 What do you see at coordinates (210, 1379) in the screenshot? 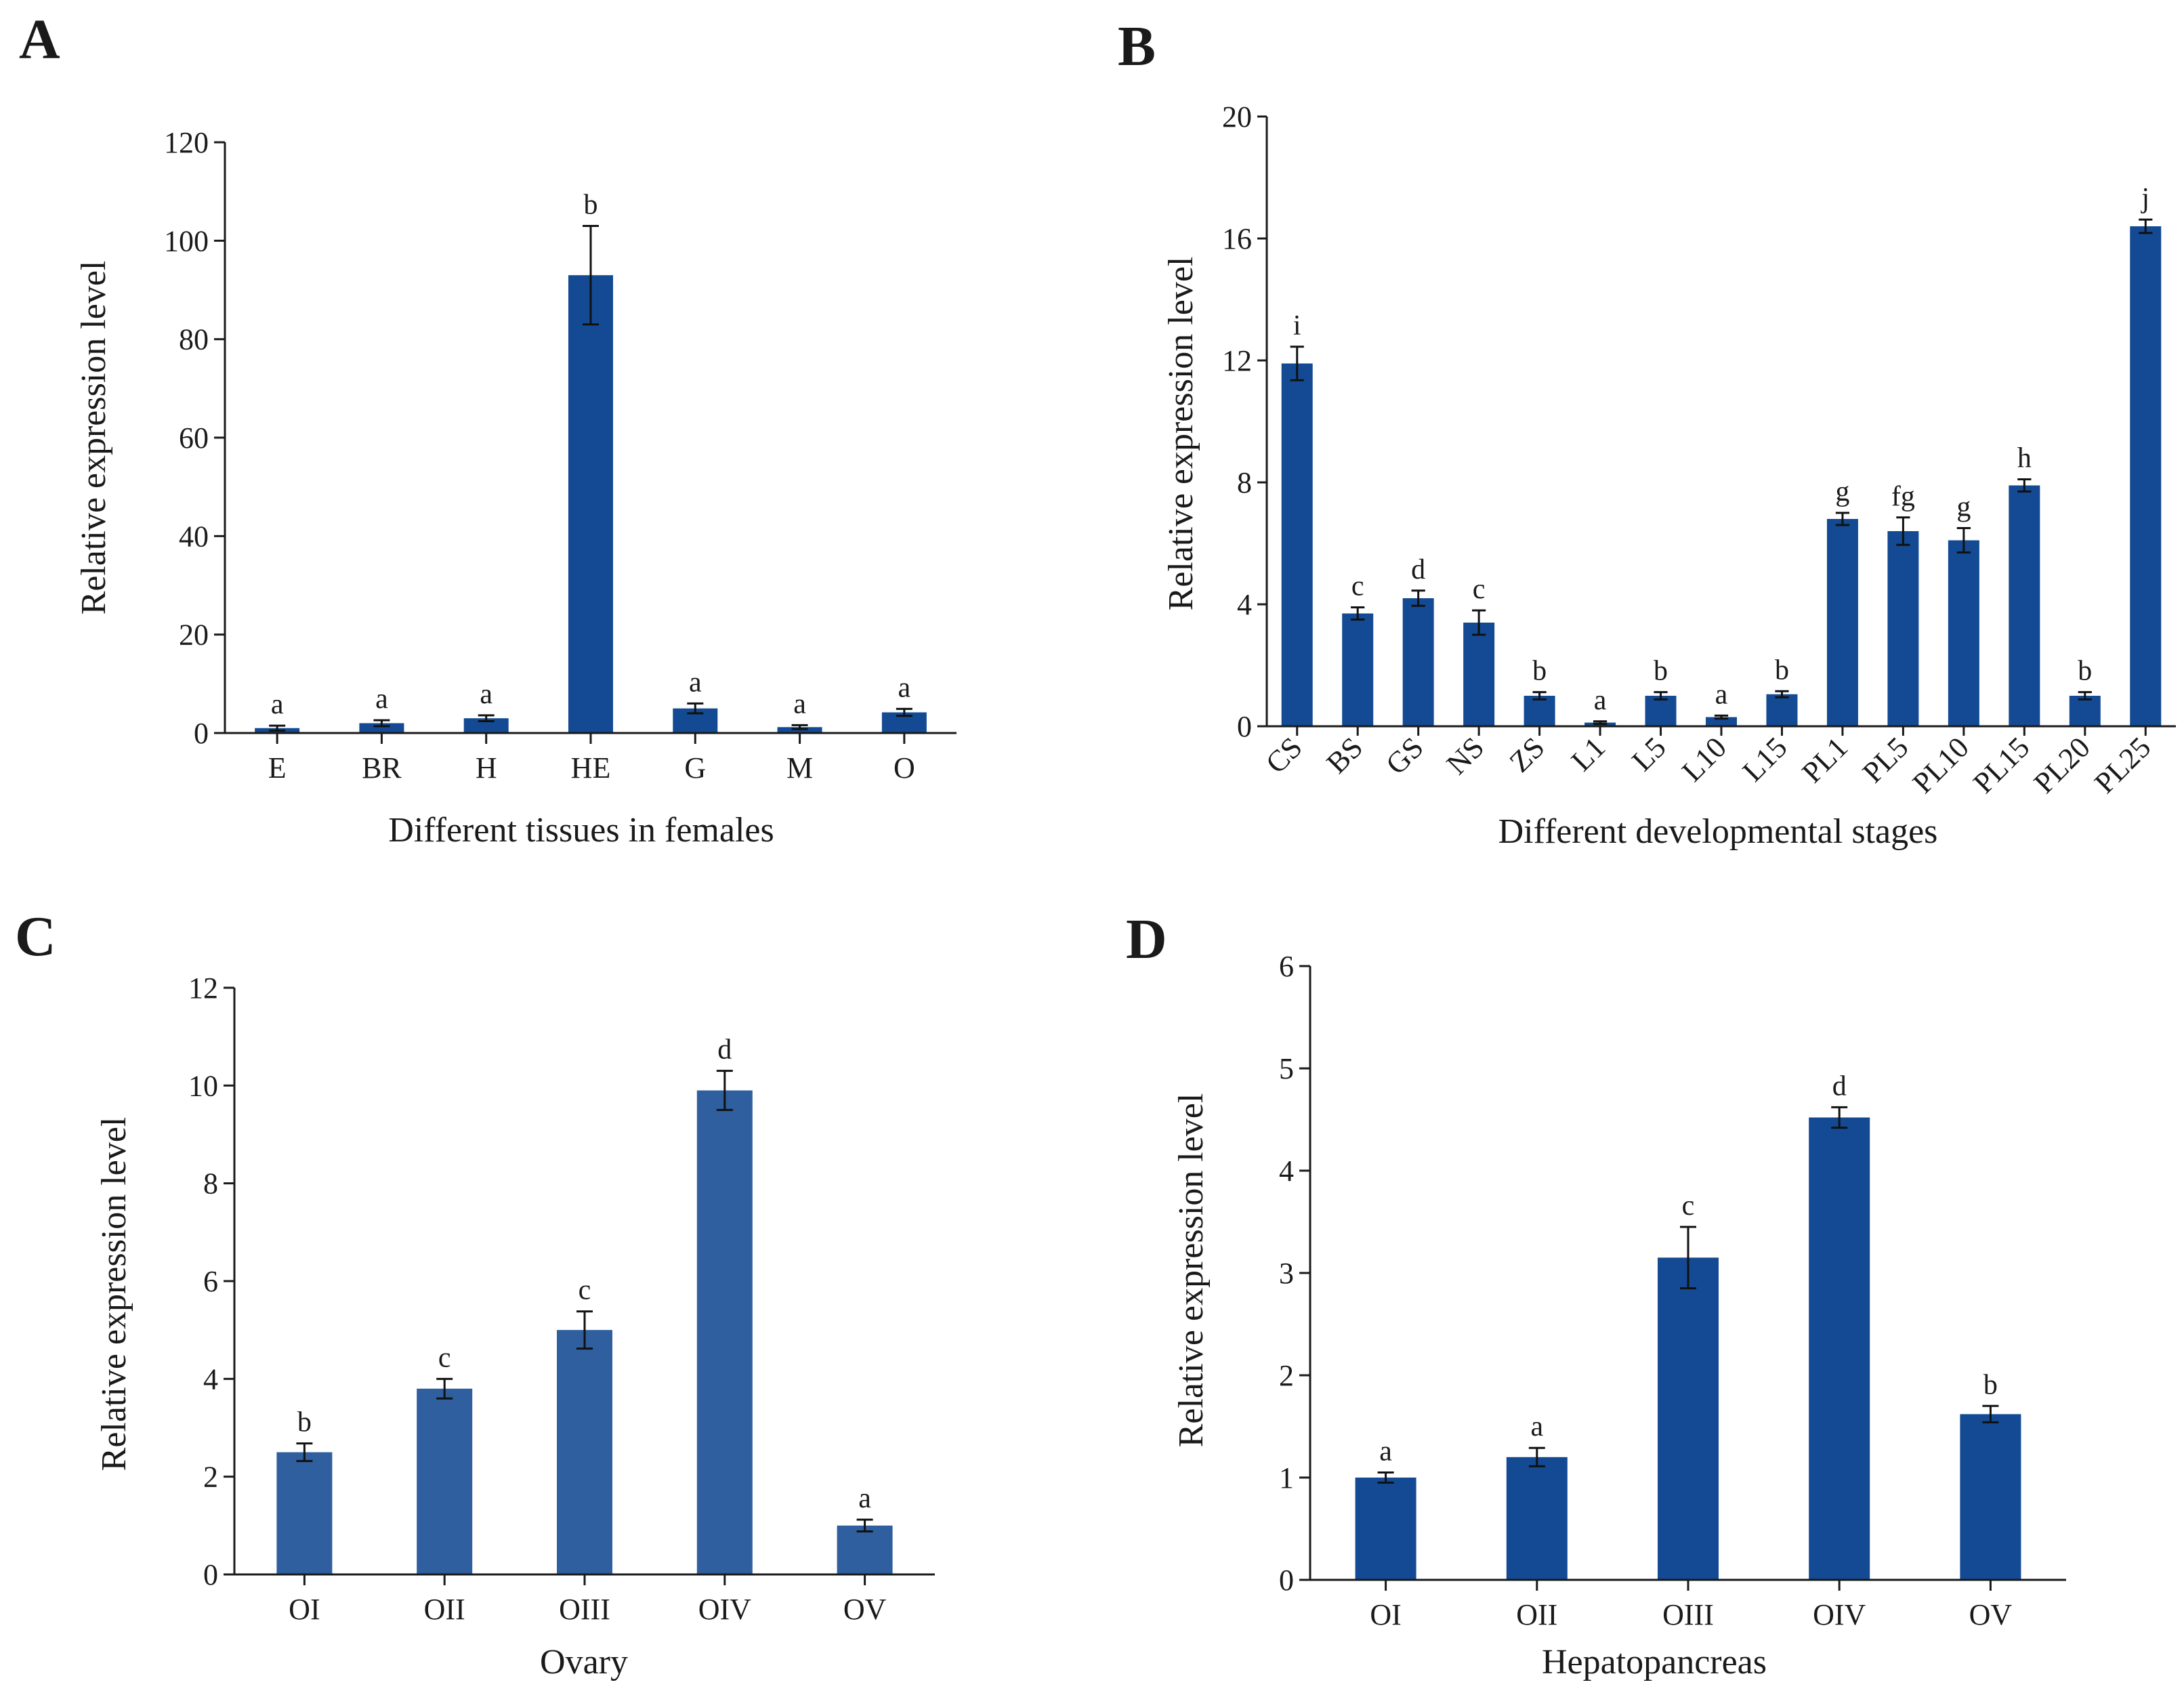
I see `panel-c-y-tick-label: 4` at bounding box center [210, 1379].